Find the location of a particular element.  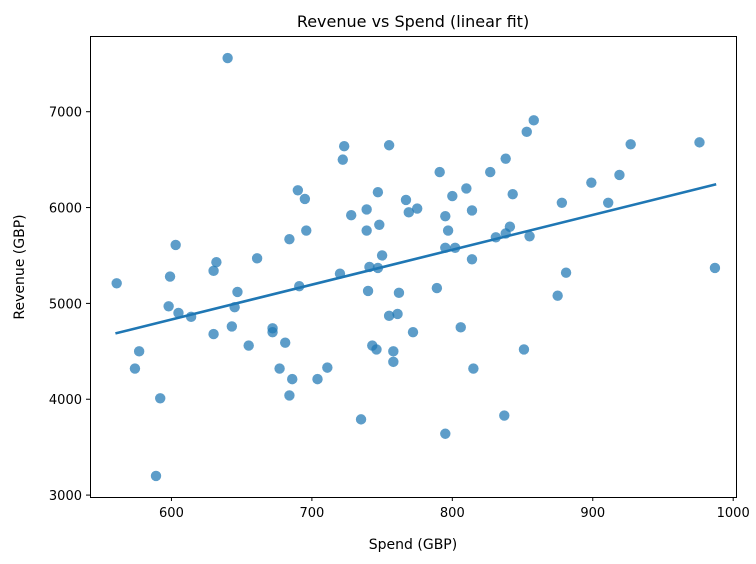

y-tick-label: 5000 is located at coordinates (65, 304).